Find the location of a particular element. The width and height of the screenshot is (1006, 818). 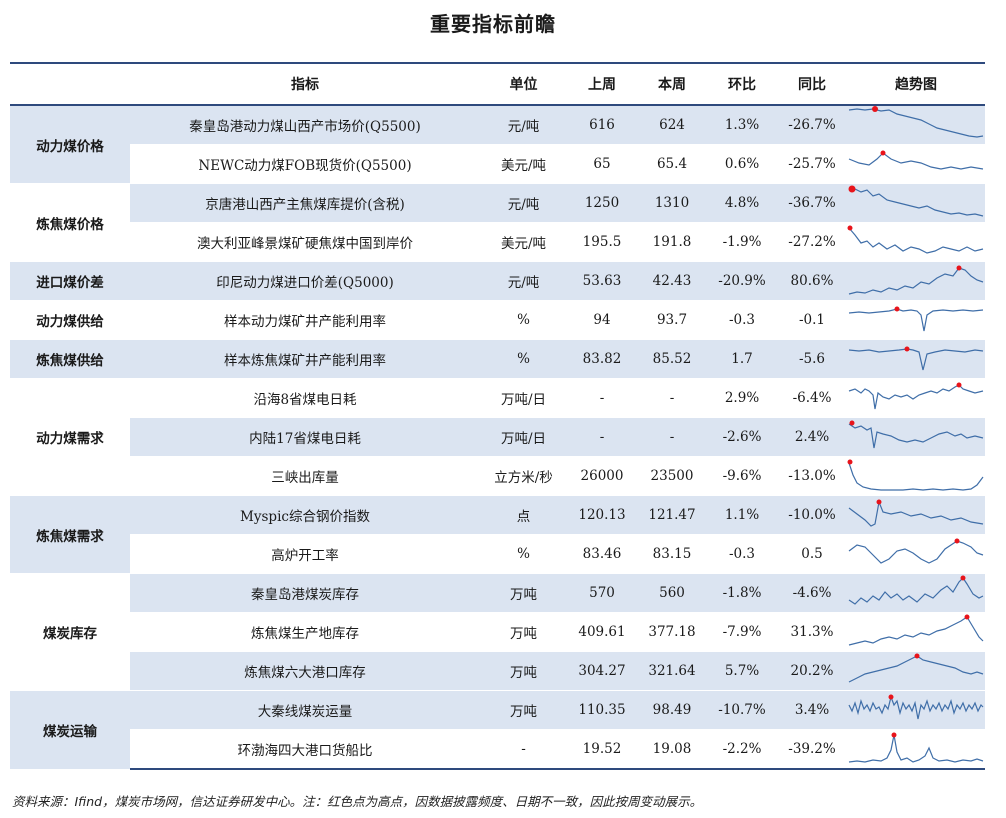

indicator-name: 秦皇岛港动力煤山西产市场价(Q5500) is located at coordinates (305, 124).